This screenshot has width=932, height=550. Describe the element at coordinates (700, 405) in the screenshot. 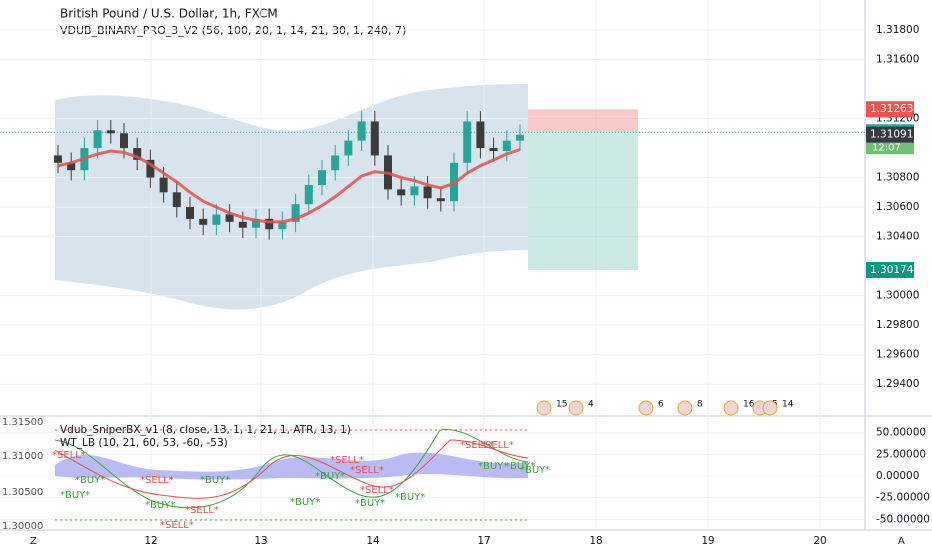

I see `event-count: 8` at that location.